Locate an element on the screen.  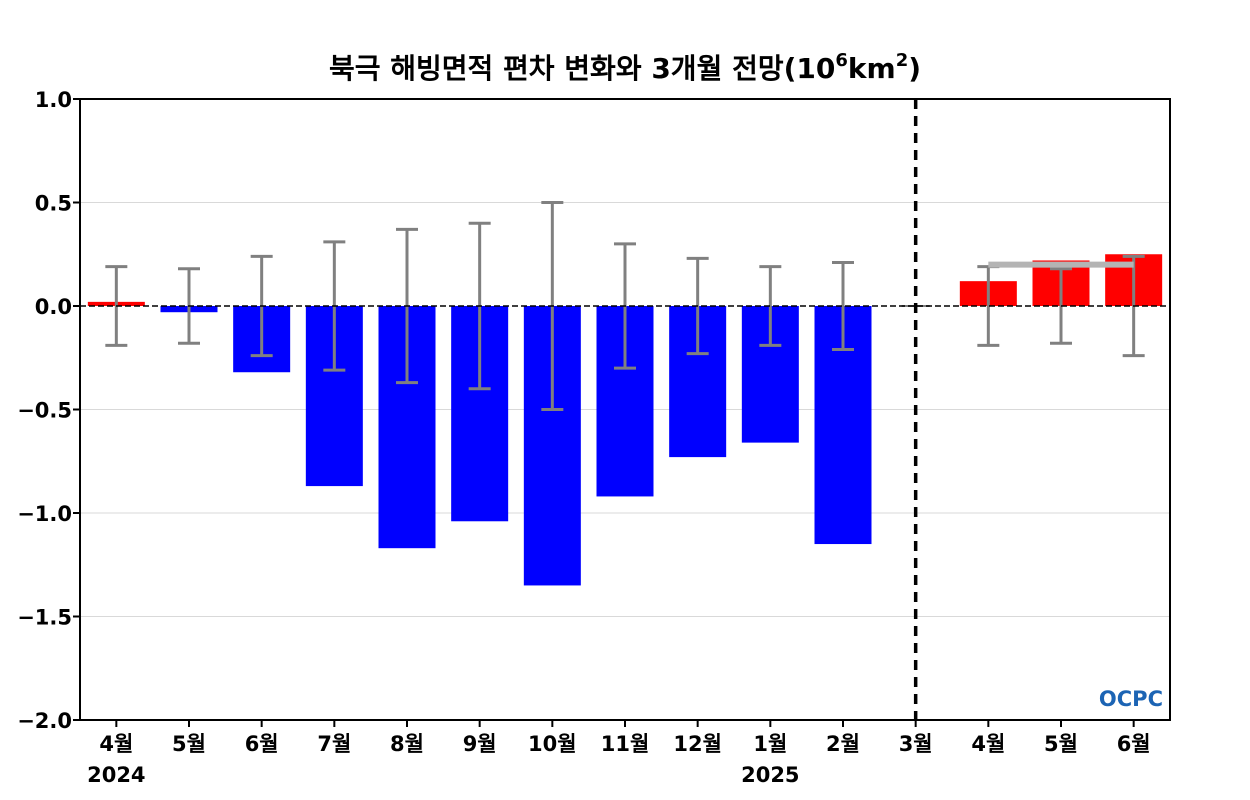
year-label: 2025 is located at coordinates (770, 775).